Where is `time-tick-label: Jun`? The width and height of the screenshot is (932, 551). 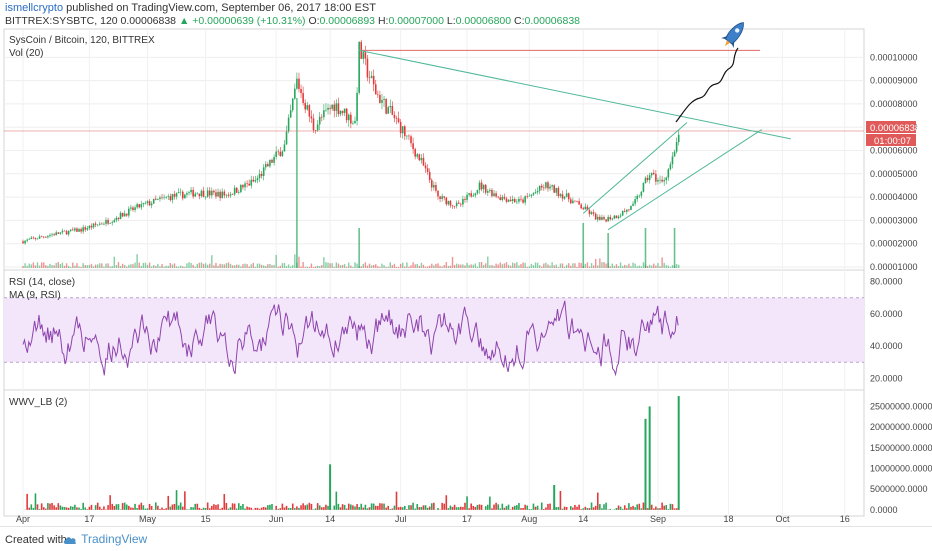
time-tick-label: Jun is located at coordinates (276, 519).